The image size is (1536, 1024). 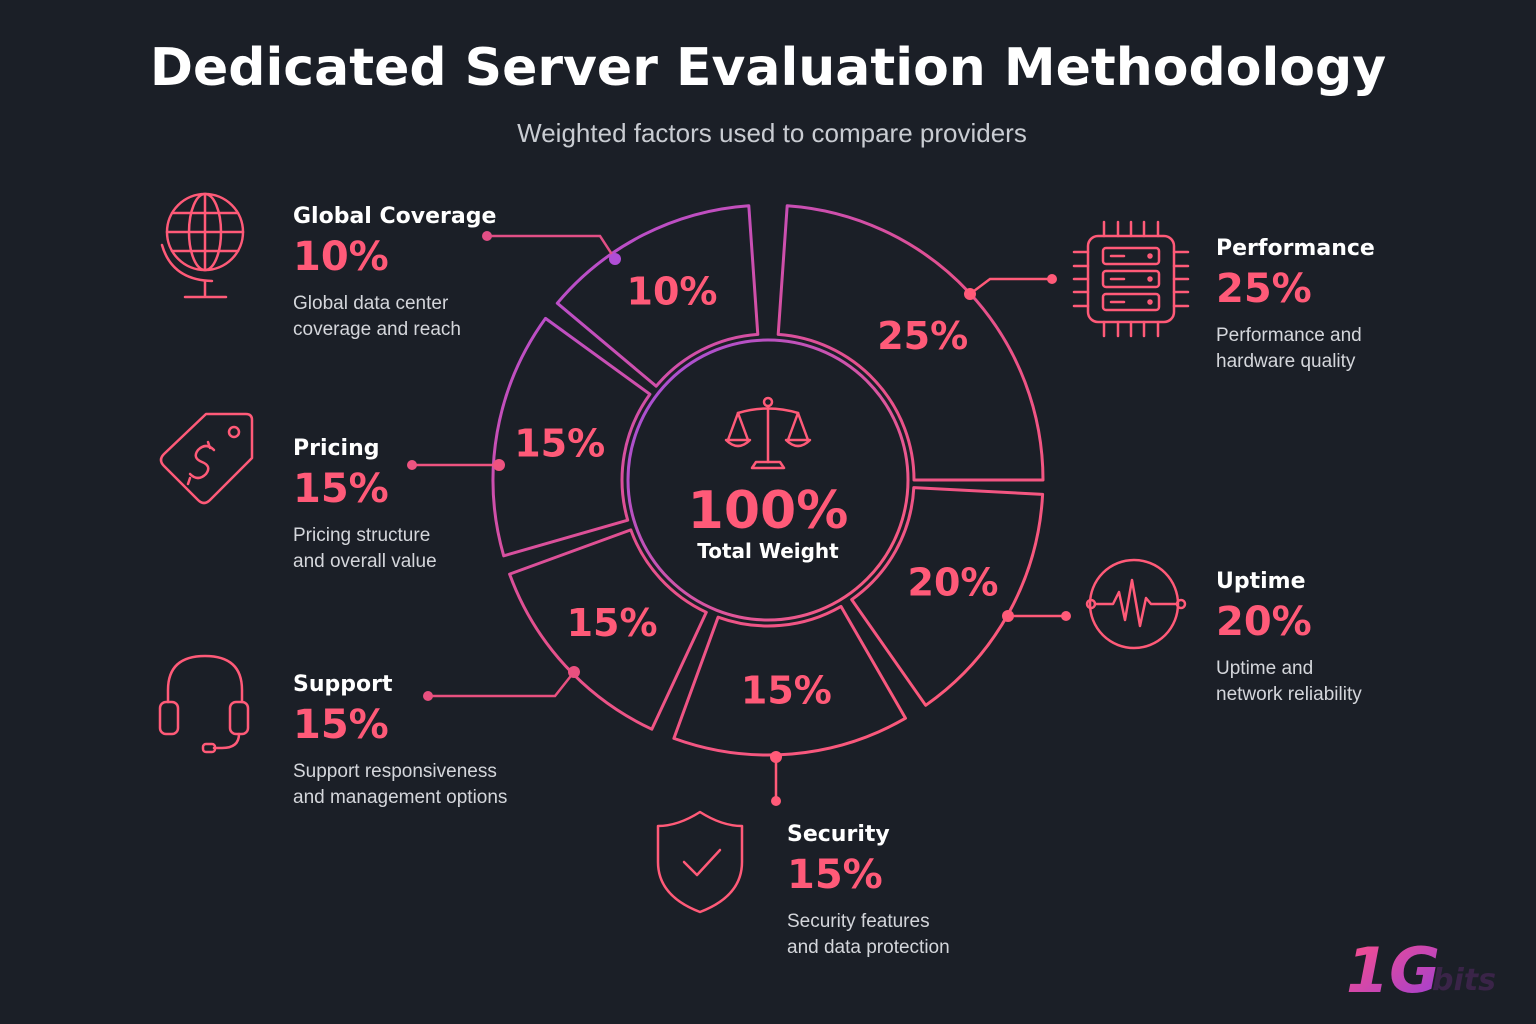 I want to click on segment-global, so click(x=657, y=296).